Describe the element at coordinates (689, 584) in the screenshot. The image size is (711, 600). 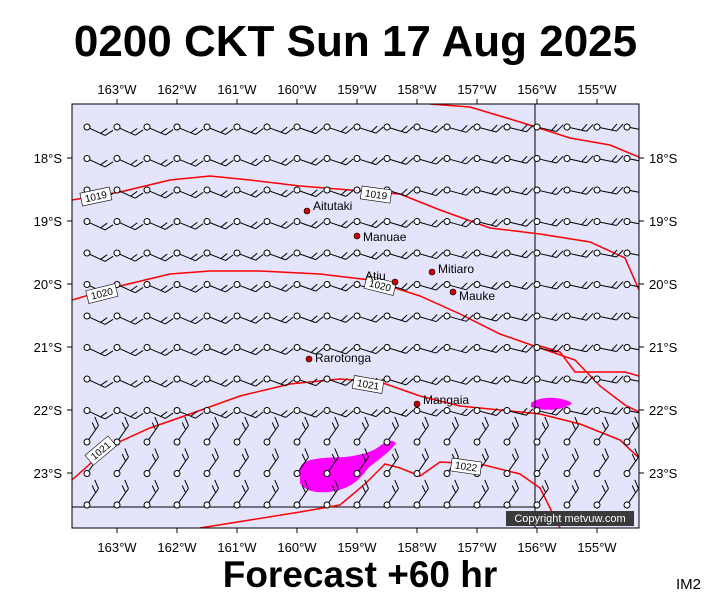
I see `corner-tag: IM2` at that location.